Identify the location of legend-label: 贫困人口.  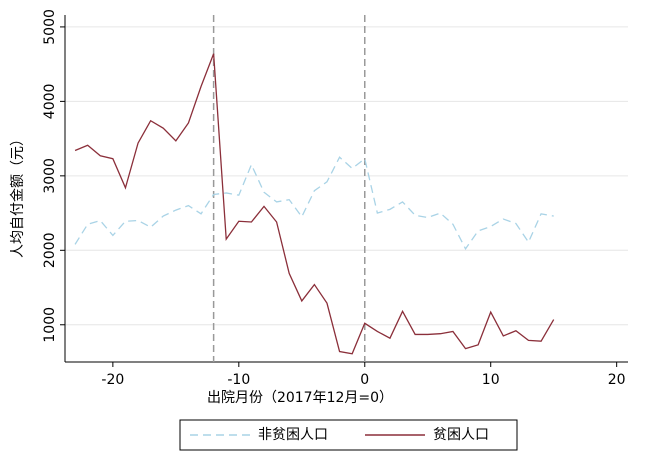
(461, 435).